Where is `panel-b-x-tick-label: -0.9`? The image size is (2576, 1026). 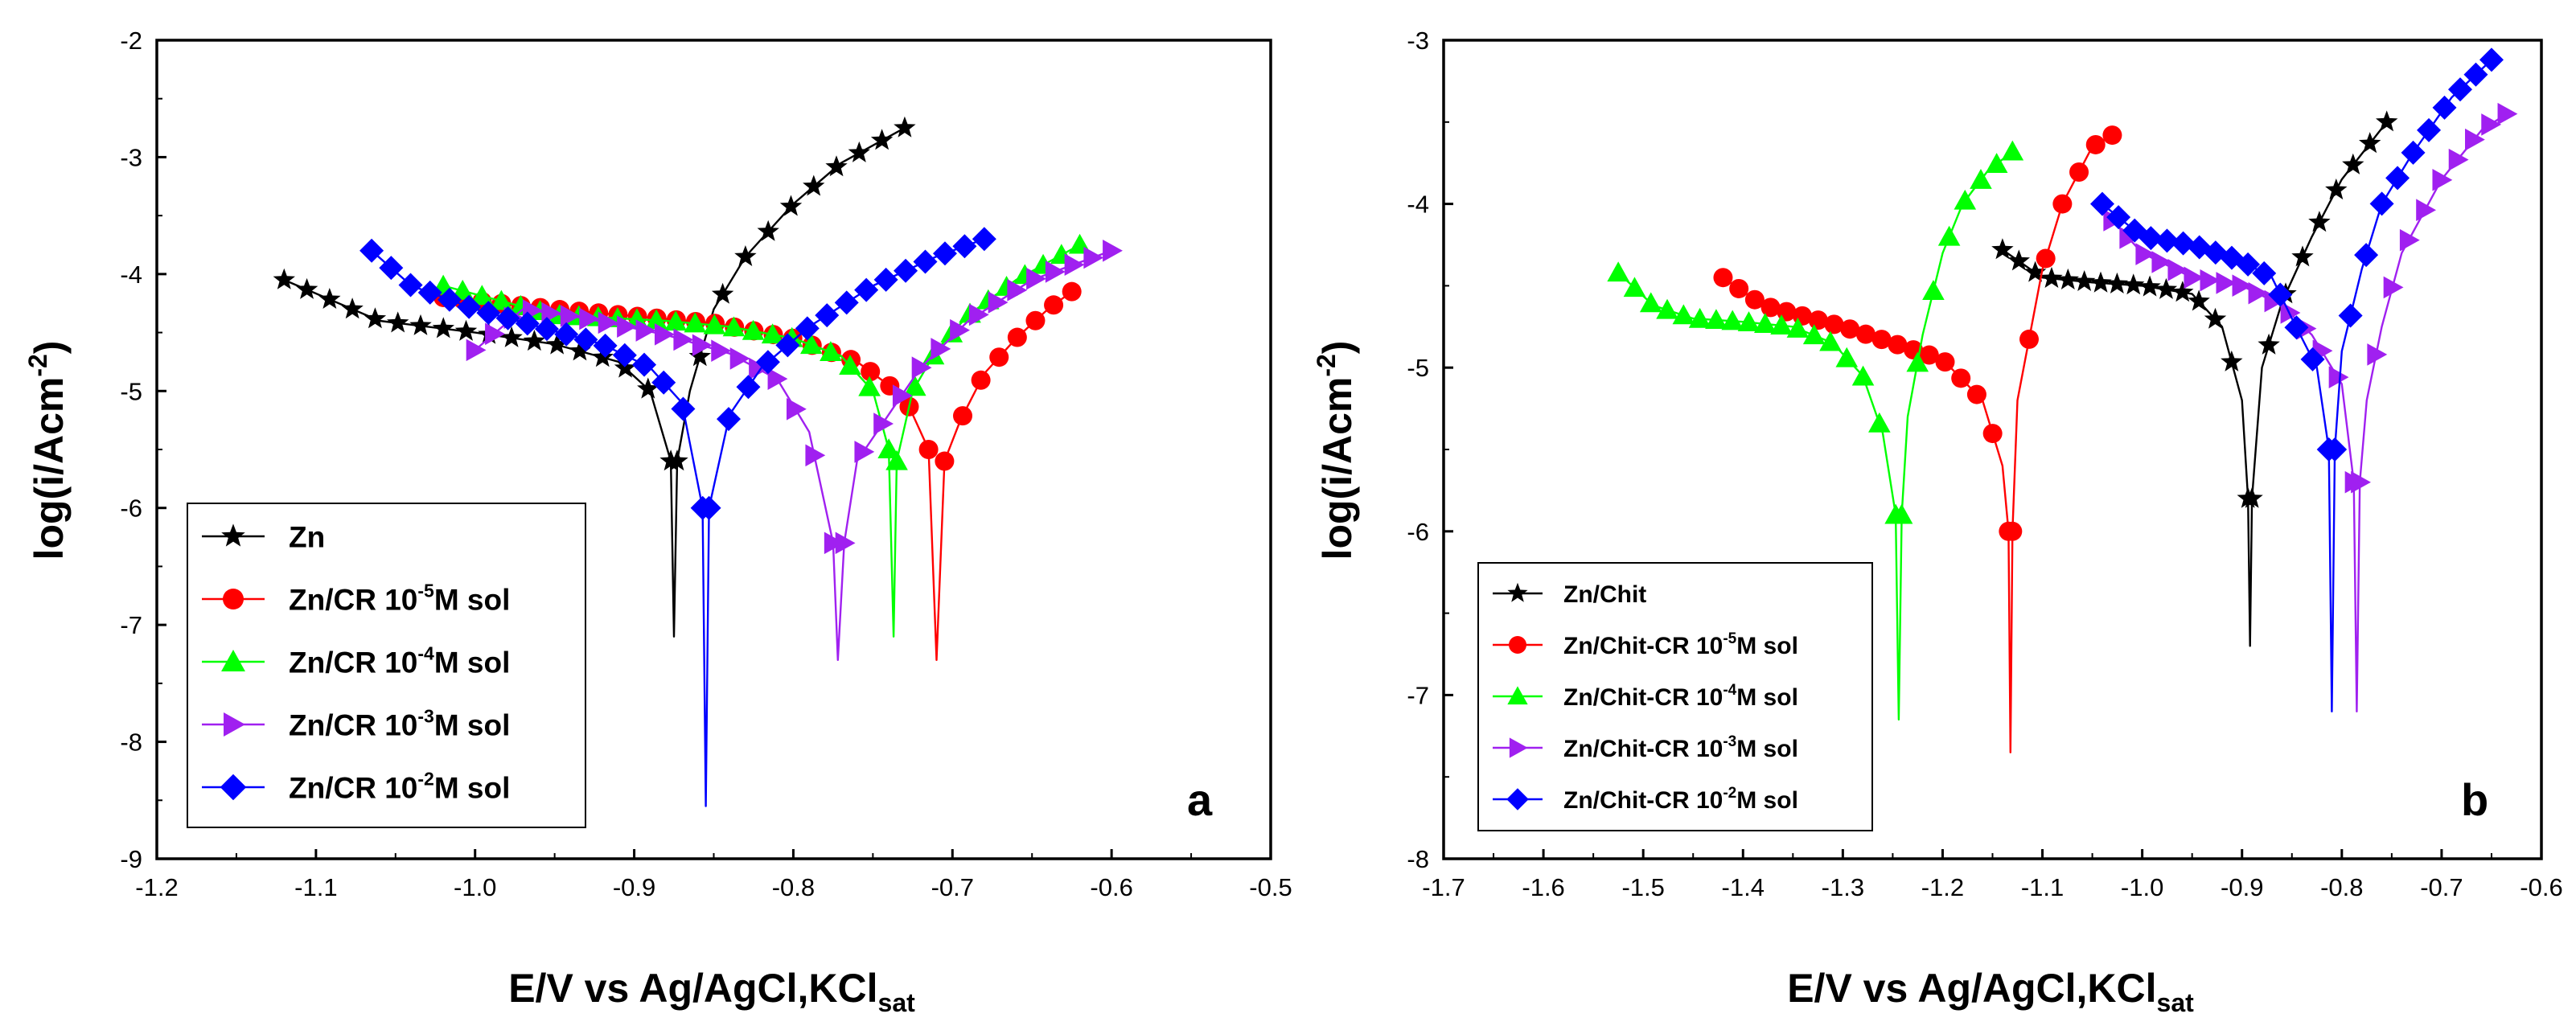 panel-b-x-tick-label: -0.9 is located at coordinates (2242, 887).